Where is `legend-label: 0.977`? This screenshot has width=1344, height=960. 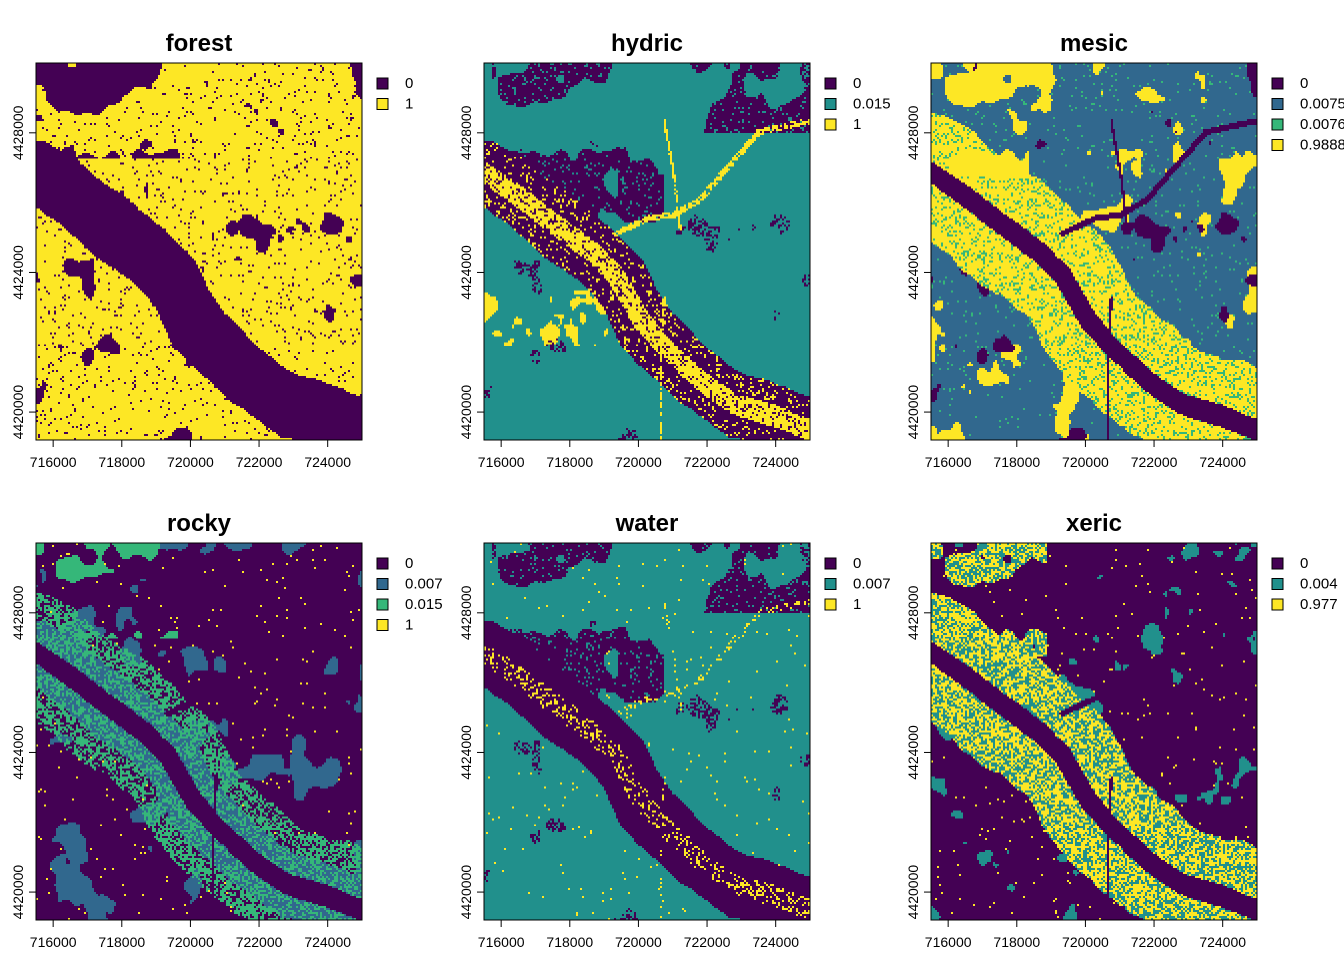
legend-label: 0.977 is located at coordinates (1319, 604).